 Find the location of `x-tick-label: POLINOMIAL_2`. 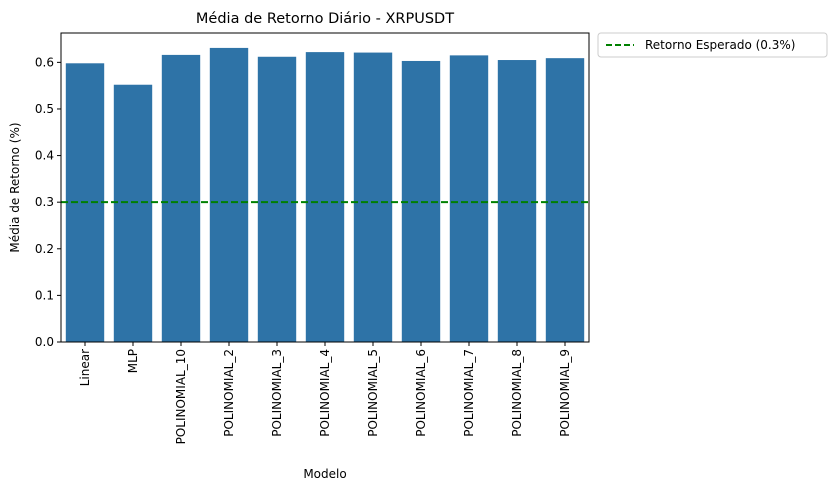

x-tick-label: POLINOMIAL_2 is located at coordinates (229, 393).